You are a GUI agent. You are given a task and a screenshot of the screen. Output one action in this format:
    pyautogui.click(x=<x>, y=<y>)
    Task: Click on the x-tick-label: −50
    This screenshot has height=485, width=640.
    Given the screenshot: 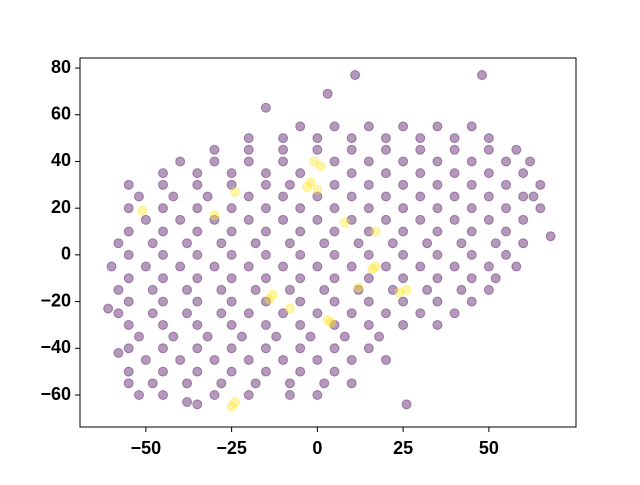 What is the action you would take?
    pyautogui.click(x=146, y=448)
    